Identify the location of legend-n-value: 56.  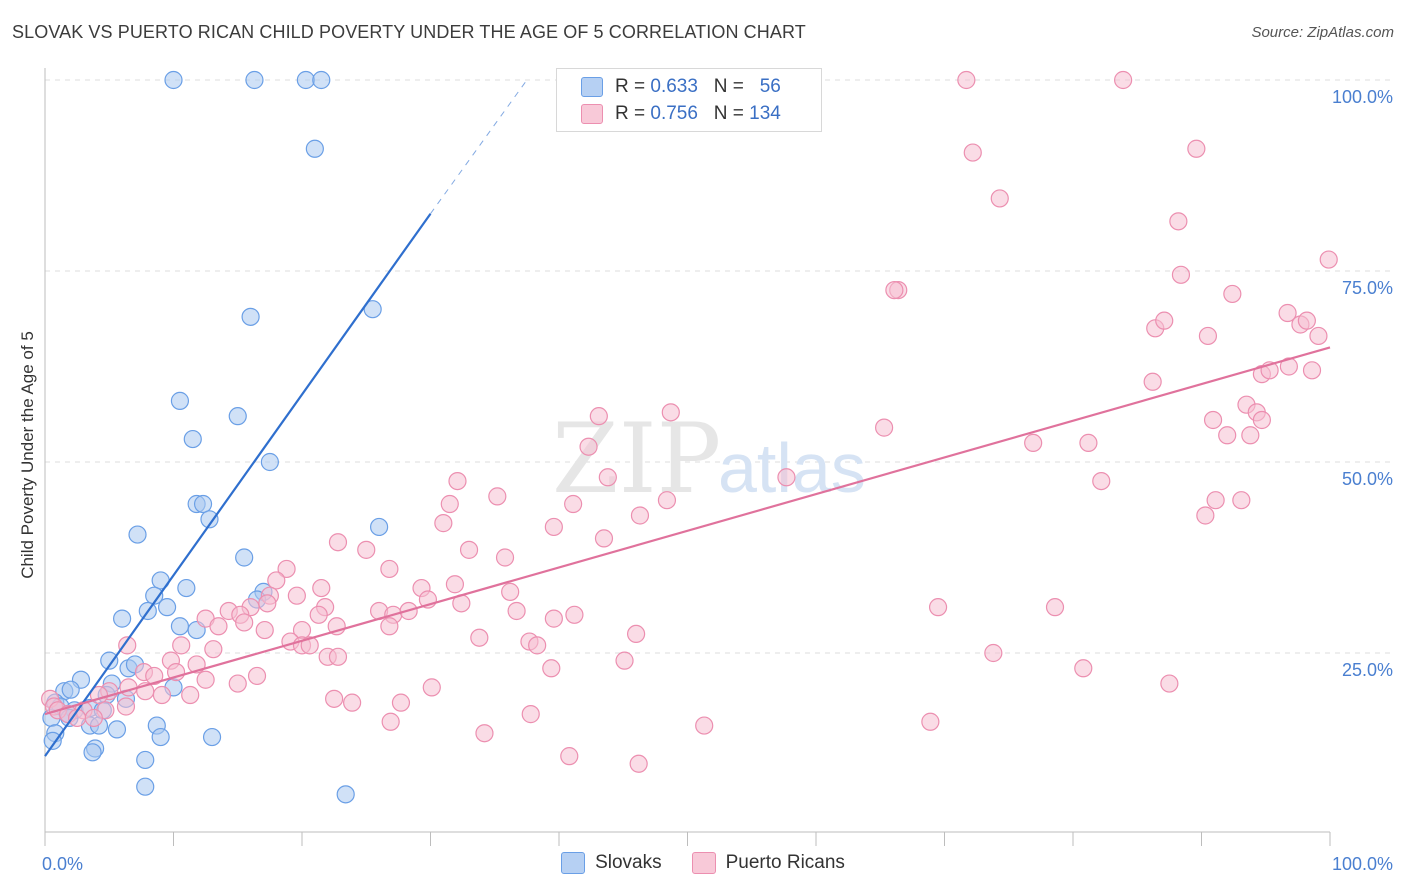
(770, 86).